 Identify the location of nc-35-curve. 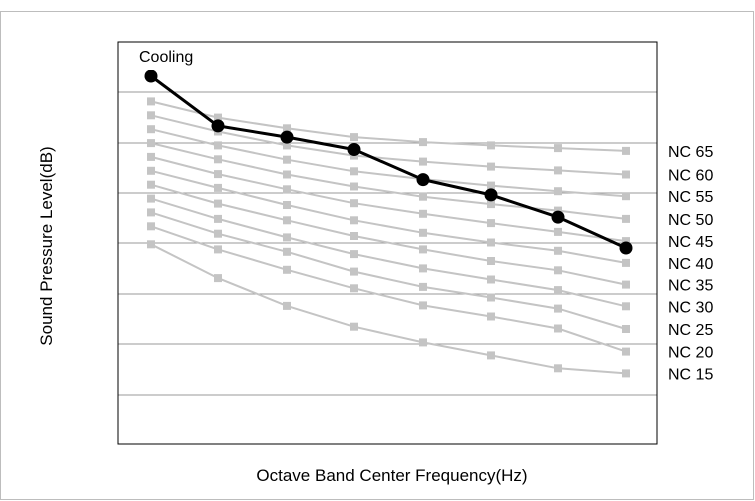
(388, 234).